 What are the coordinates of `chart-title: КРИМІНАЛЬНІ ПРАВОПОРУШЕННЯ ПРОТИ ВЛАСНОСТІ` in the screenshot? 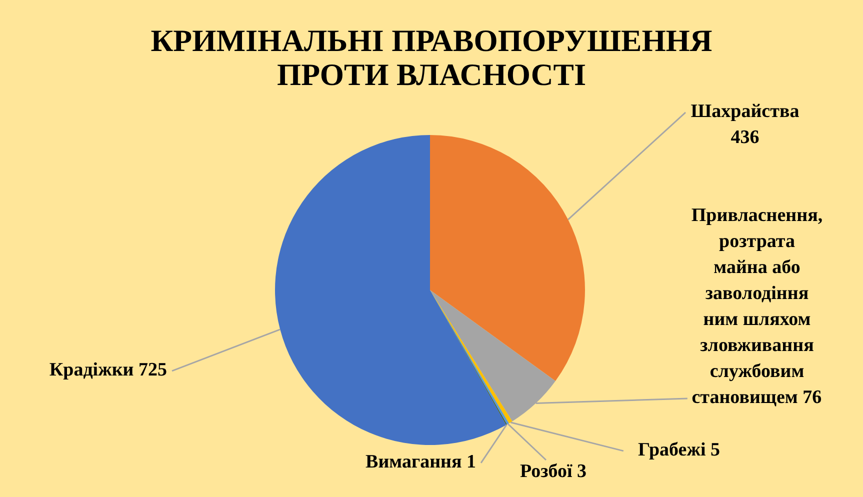 It's located at (431, 57).